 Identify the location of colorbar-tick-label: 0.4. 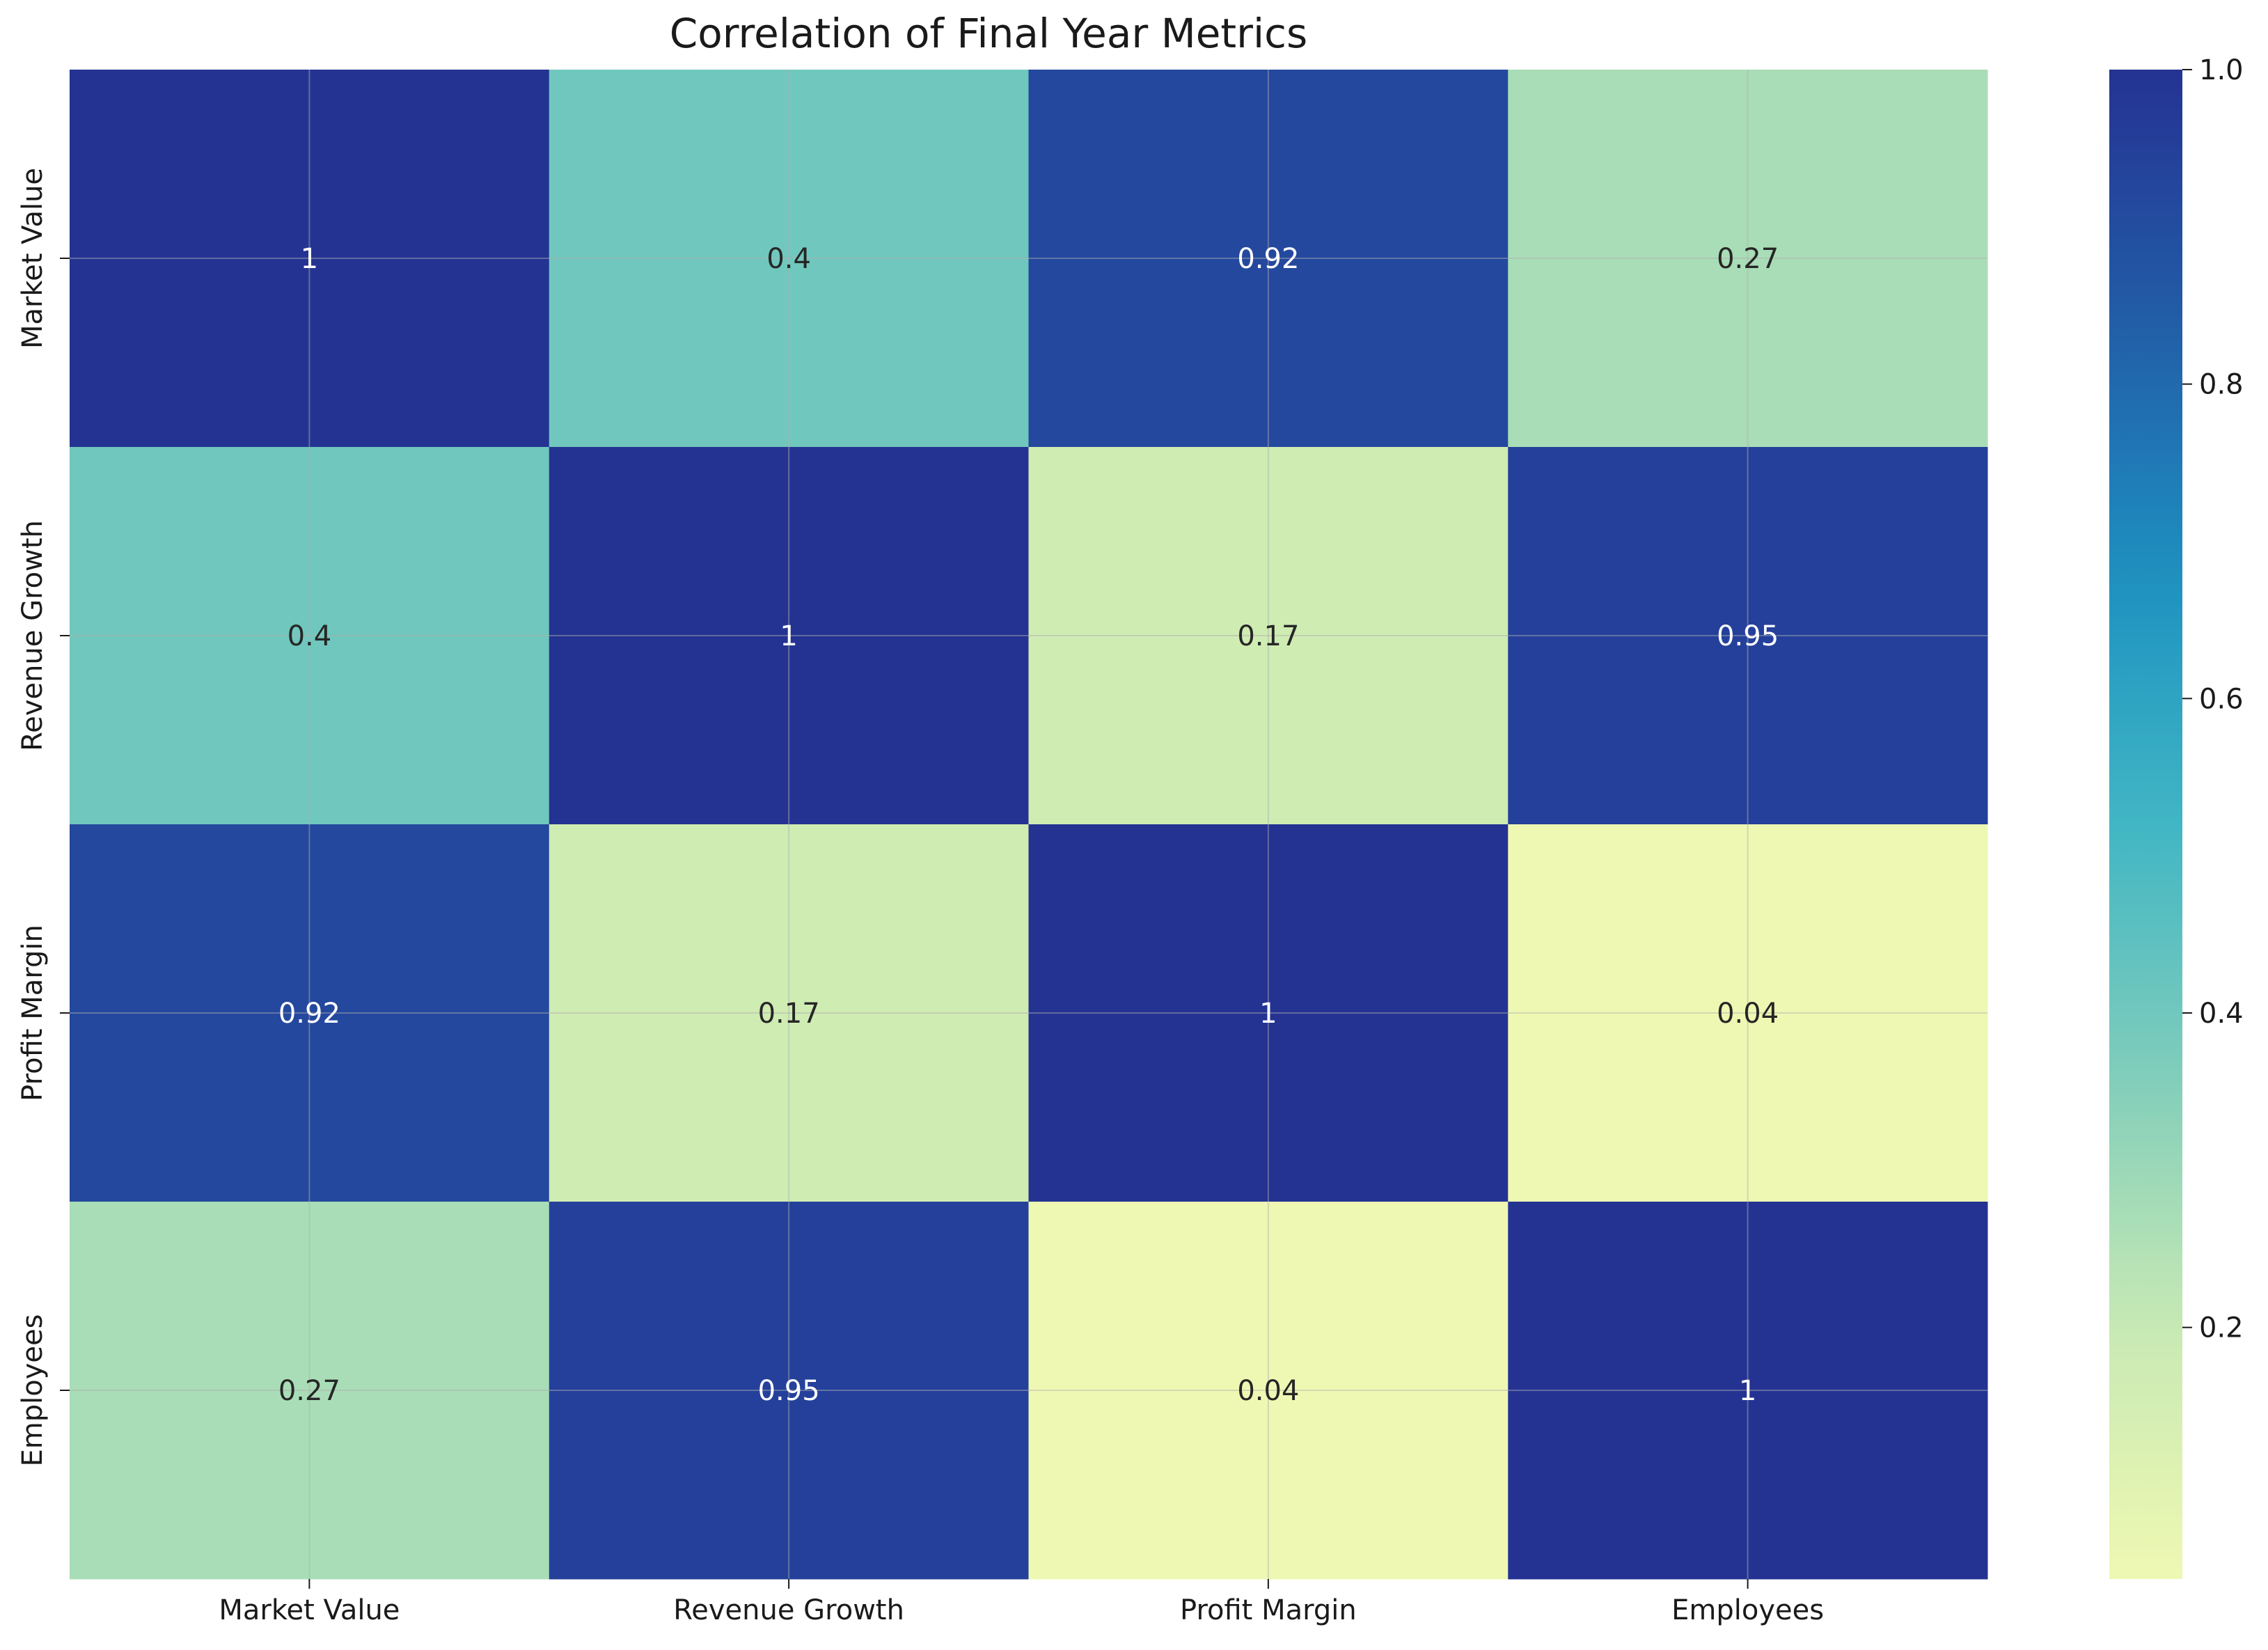
(2221, 1014).